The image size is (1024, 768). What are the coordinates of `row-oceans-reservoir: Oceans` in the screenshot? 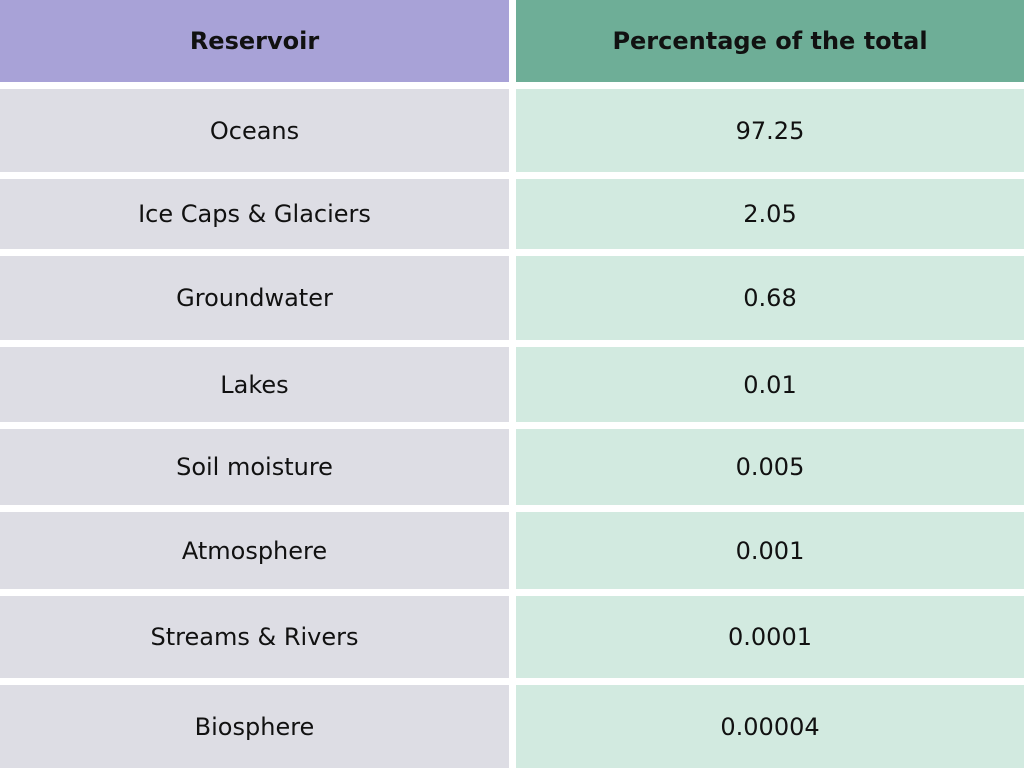 It's located at (254, 130).